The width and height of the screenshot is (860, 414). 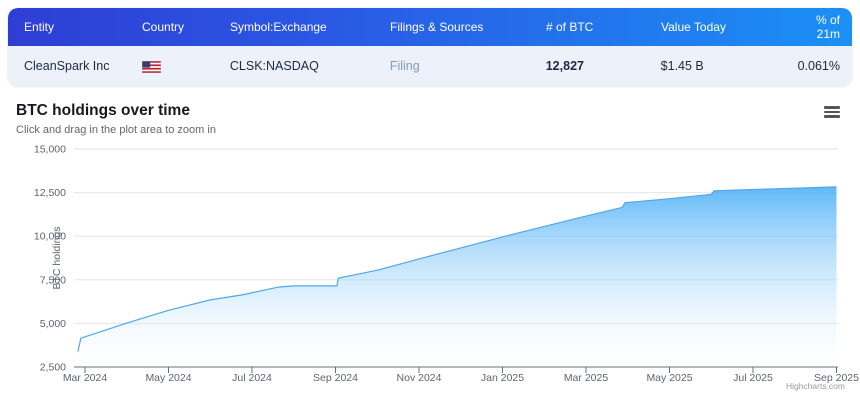 I want to click on svg-text: Jul 2025, so click(x=753, y=378).